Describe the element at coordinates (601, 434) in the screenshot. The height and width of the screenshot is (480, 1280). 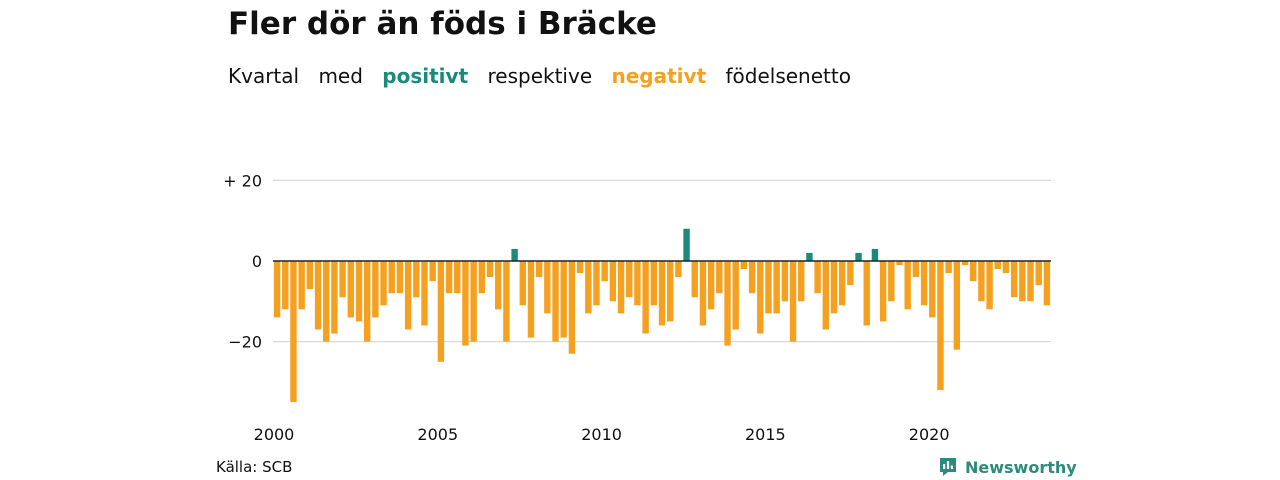
I see `x-tick-label: 2010` at that location.